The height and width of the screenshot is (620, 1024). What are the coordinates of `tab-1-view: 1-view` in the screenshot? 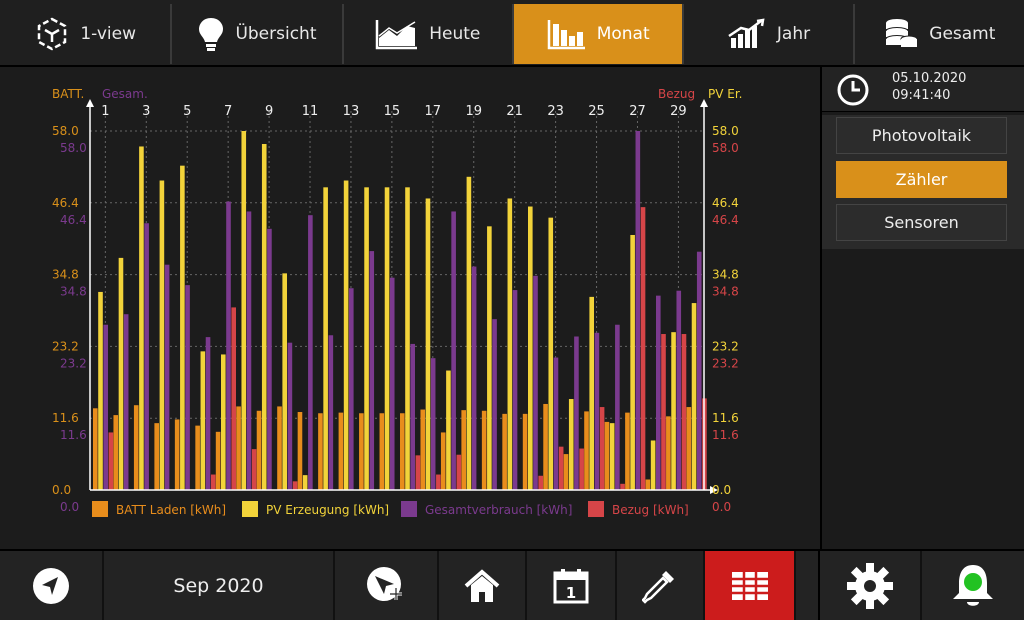 It's located at (86, 34).